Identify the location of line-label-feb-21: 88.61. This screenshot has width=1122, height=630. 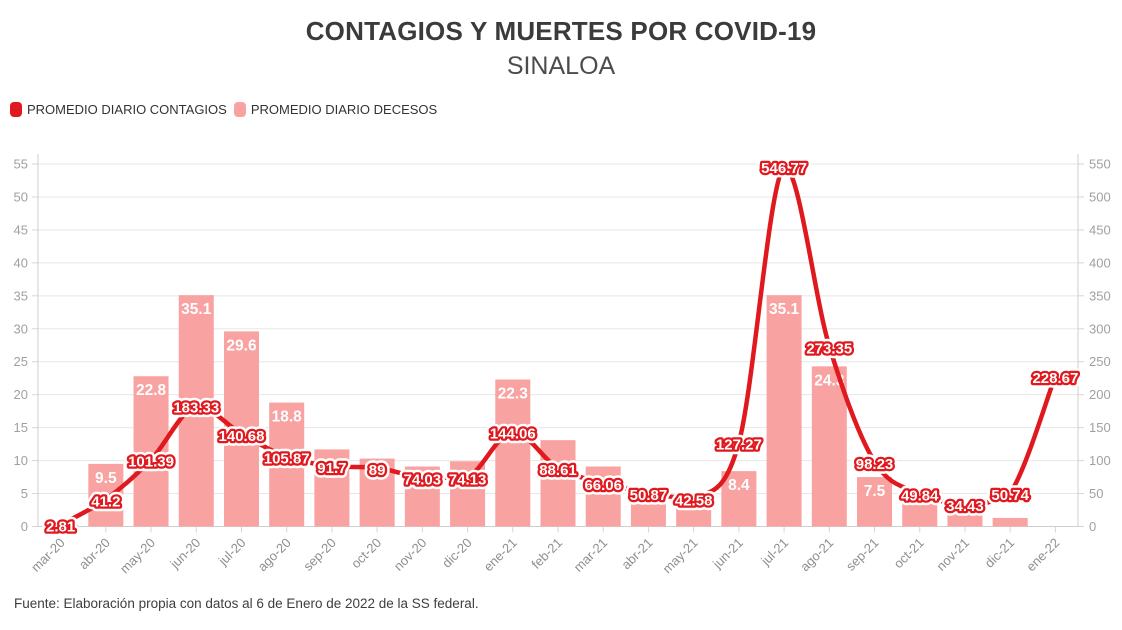
(558, 470).